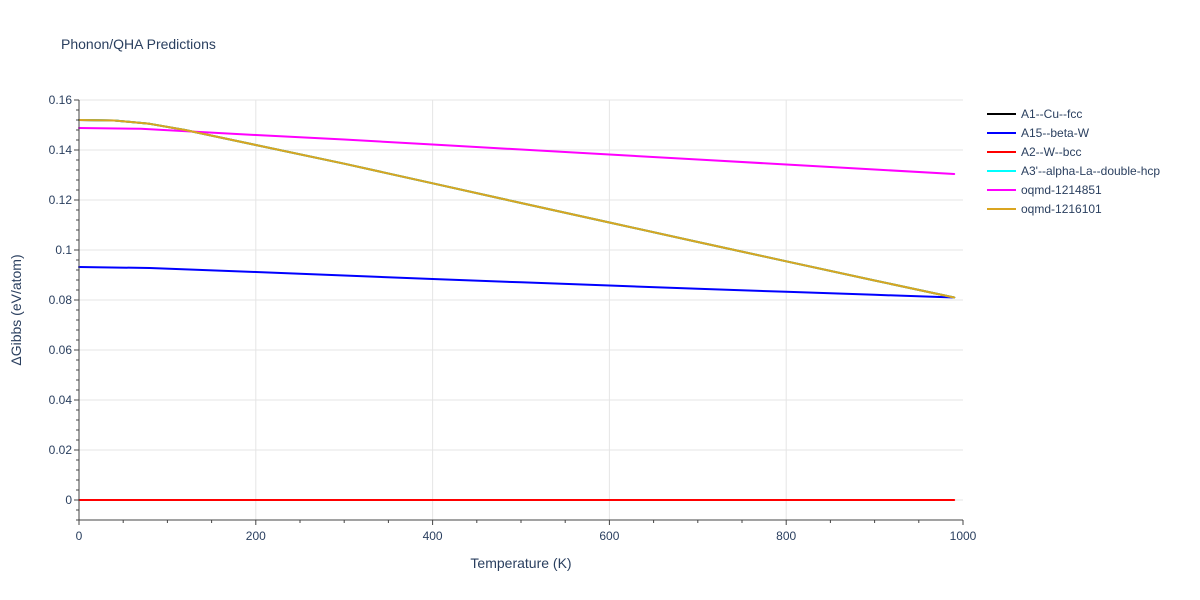 This screenshot has height=600, width=1200. Describe the element at coordinates (61, 150) in the screenshot. I see `y-tick-label: 0.14` at that location.